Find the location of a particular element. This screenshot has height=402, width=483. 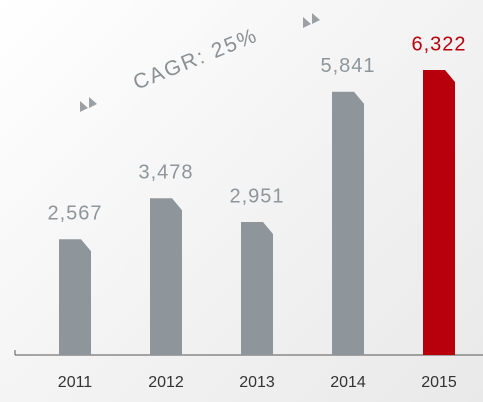

value-label: 2,567 is located at coordinates (74, 214).